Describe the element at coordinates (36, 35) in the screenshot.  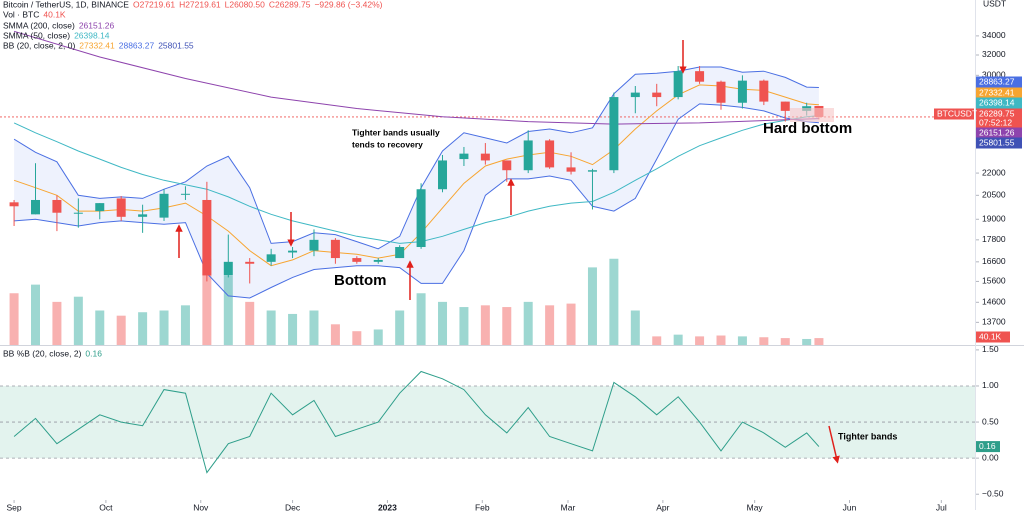
I see `legend-name: SMMA (50, close)` at that location.